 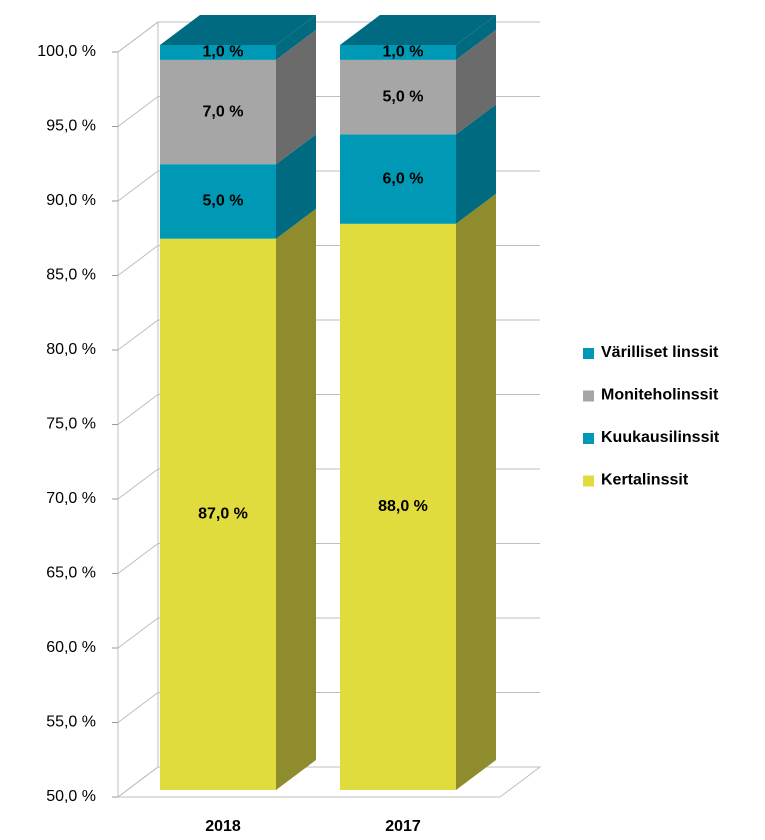 What do you see at coordinates (71, 498) in the screenshot?
I see `y-tick-label: 70,0 %` at bounding box center [71, 498].